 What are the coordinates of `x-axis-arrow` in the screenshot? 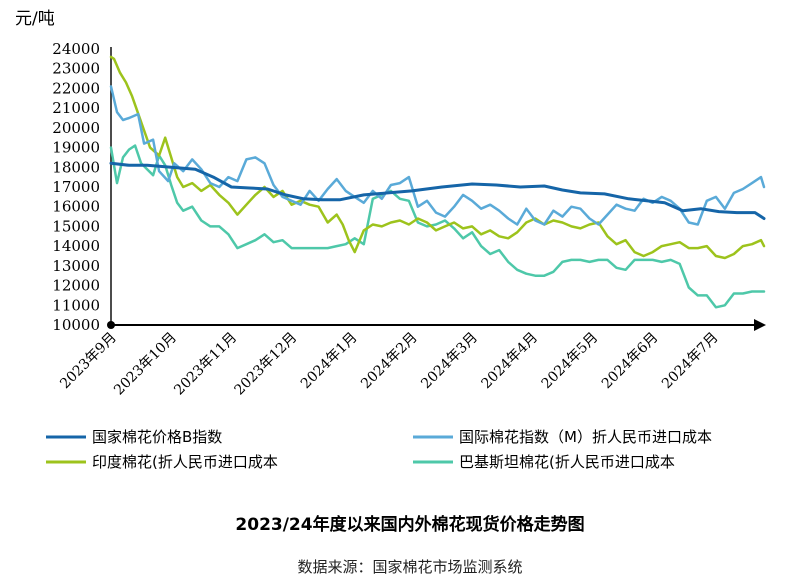 It's located at (760, 325).